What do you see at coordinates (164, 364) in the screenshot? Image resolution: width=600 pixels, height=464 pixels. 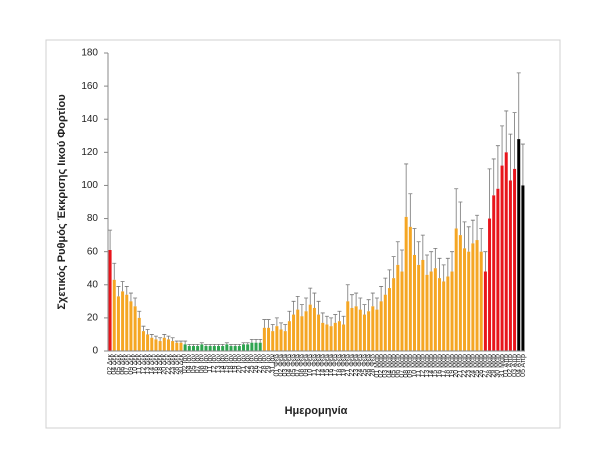 I see `x-tick-label: 20 Δεκ` at bounding box center [164, 364].